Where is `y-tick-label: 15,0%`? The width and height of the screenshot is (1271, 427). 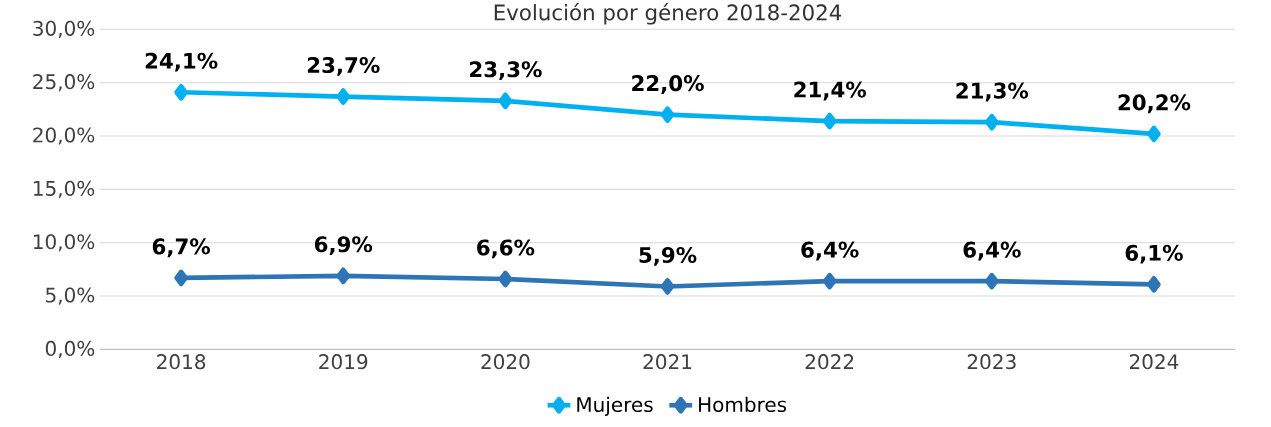 y-tick-label: 15,0% is located at coordinates (64, 189).